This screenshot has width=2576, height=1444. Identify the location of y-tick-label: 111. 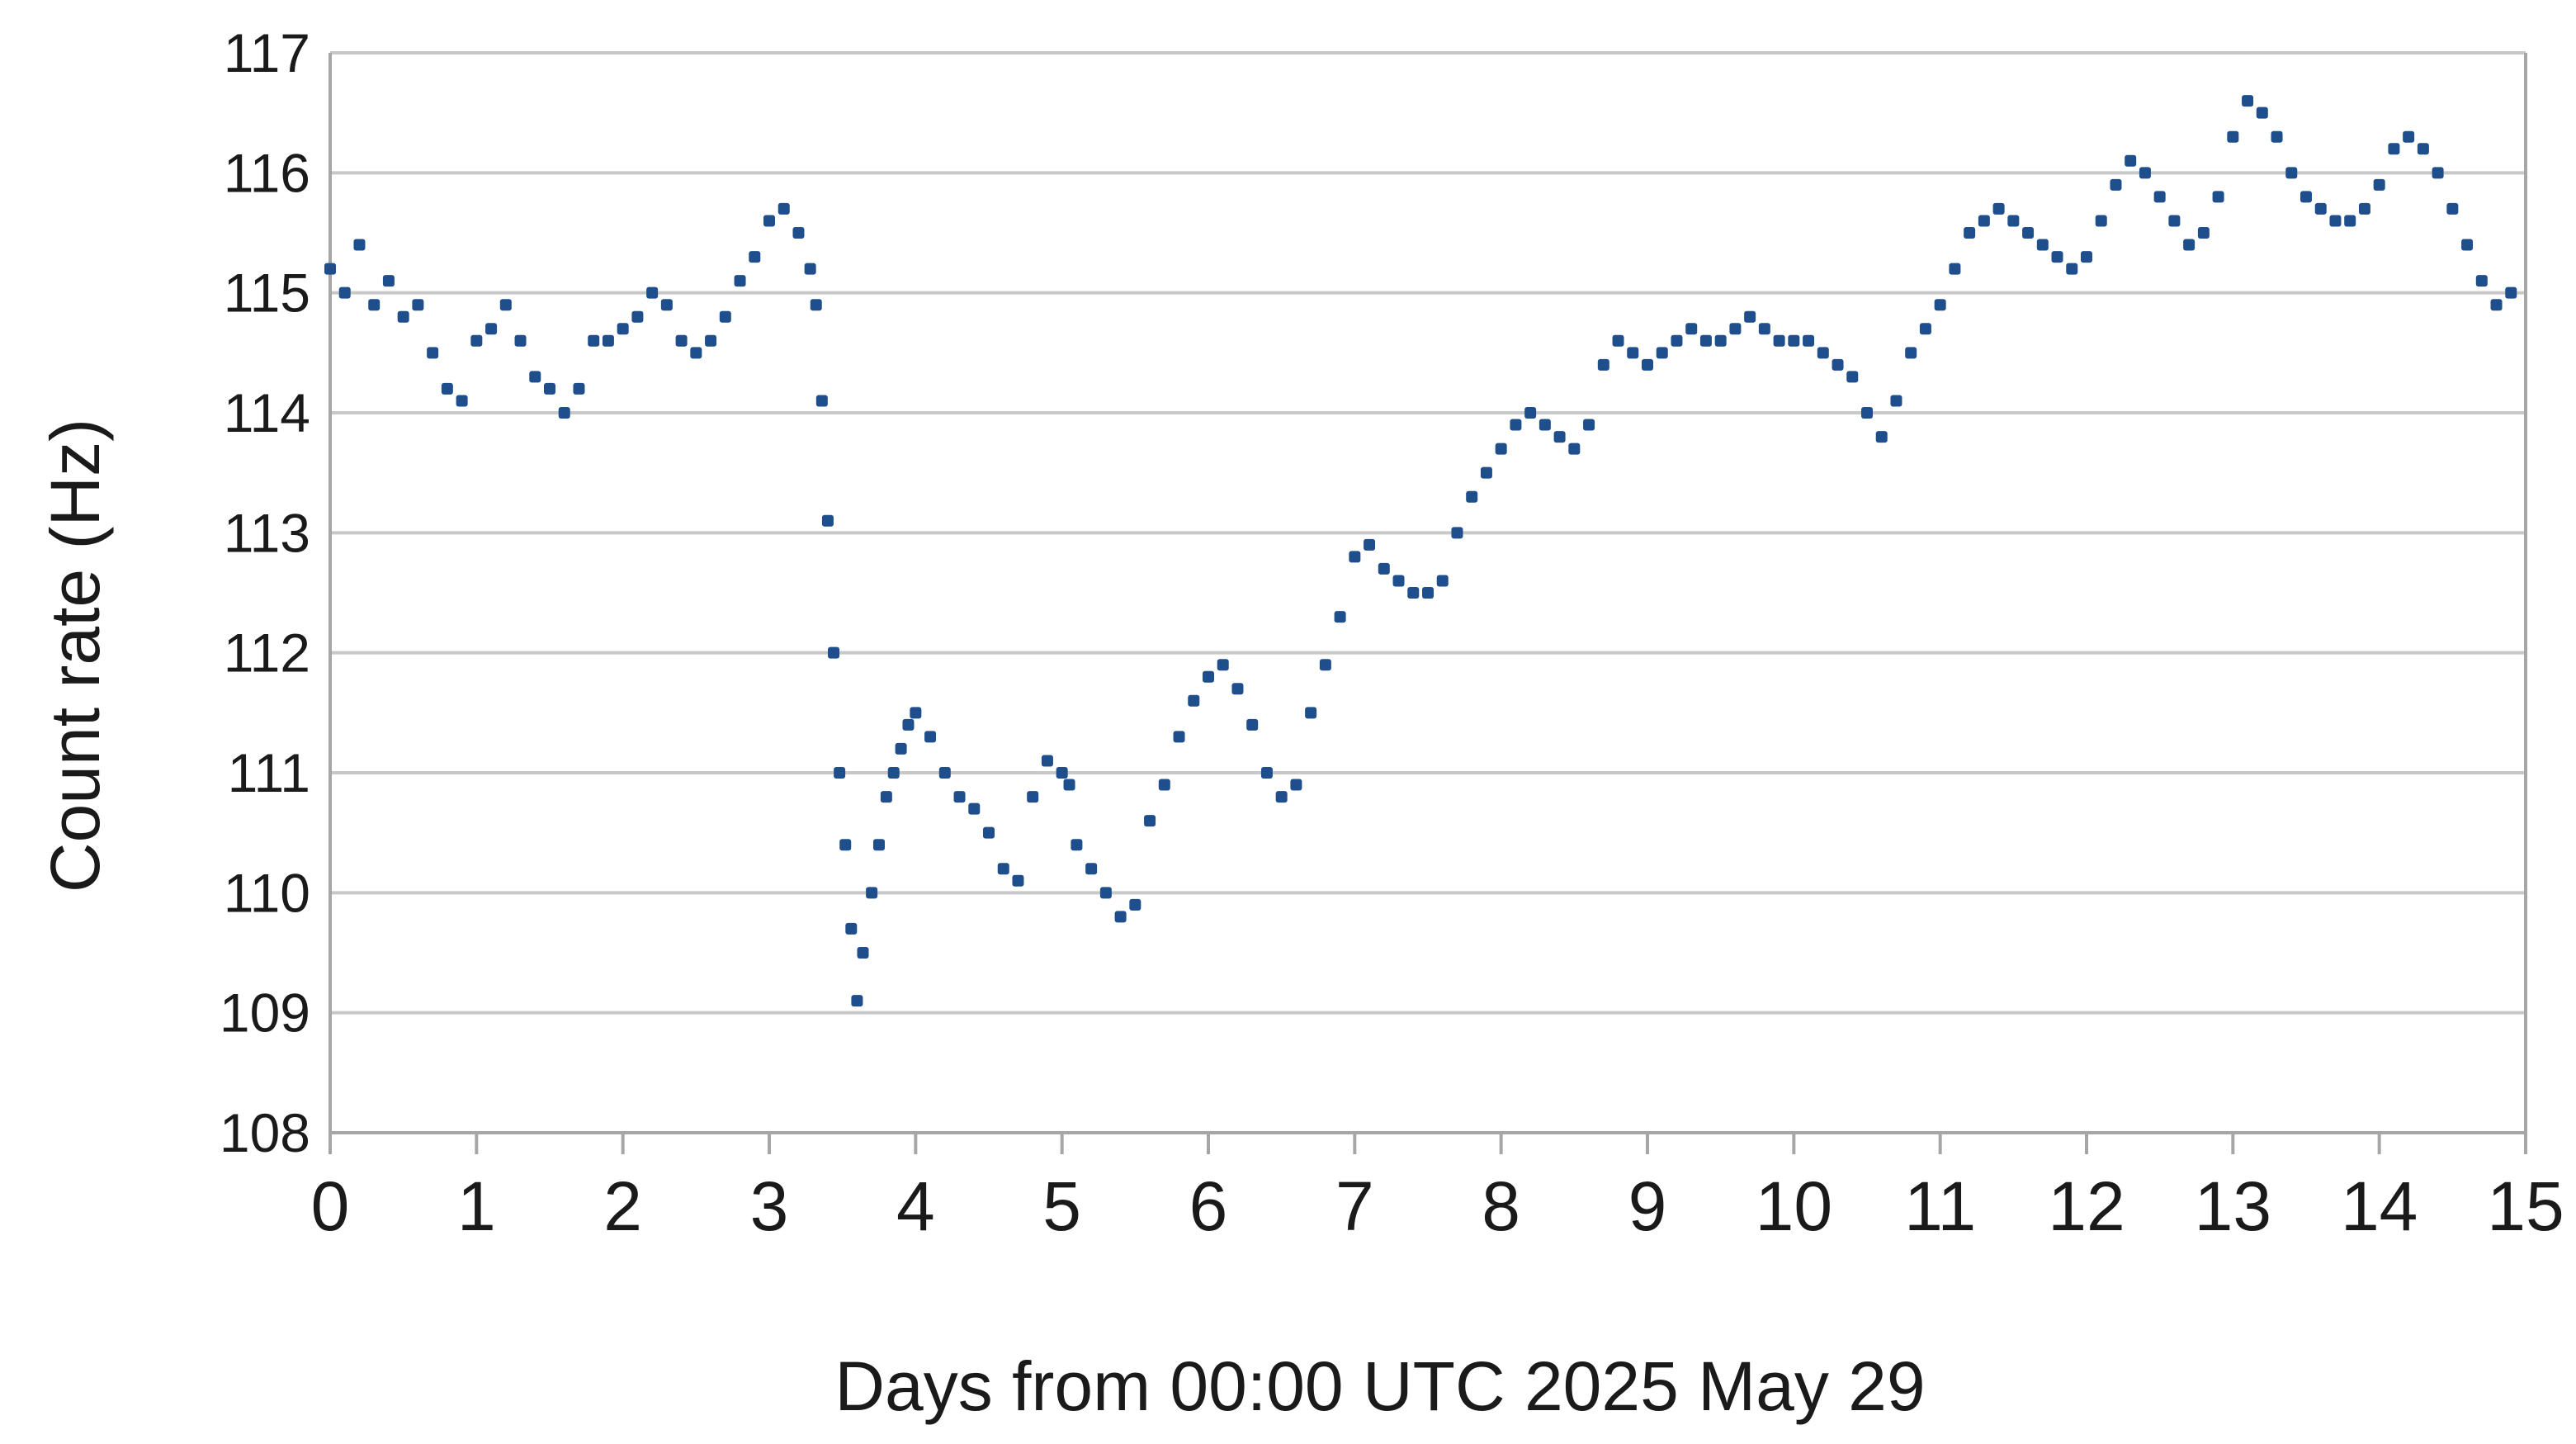
(269, 772).